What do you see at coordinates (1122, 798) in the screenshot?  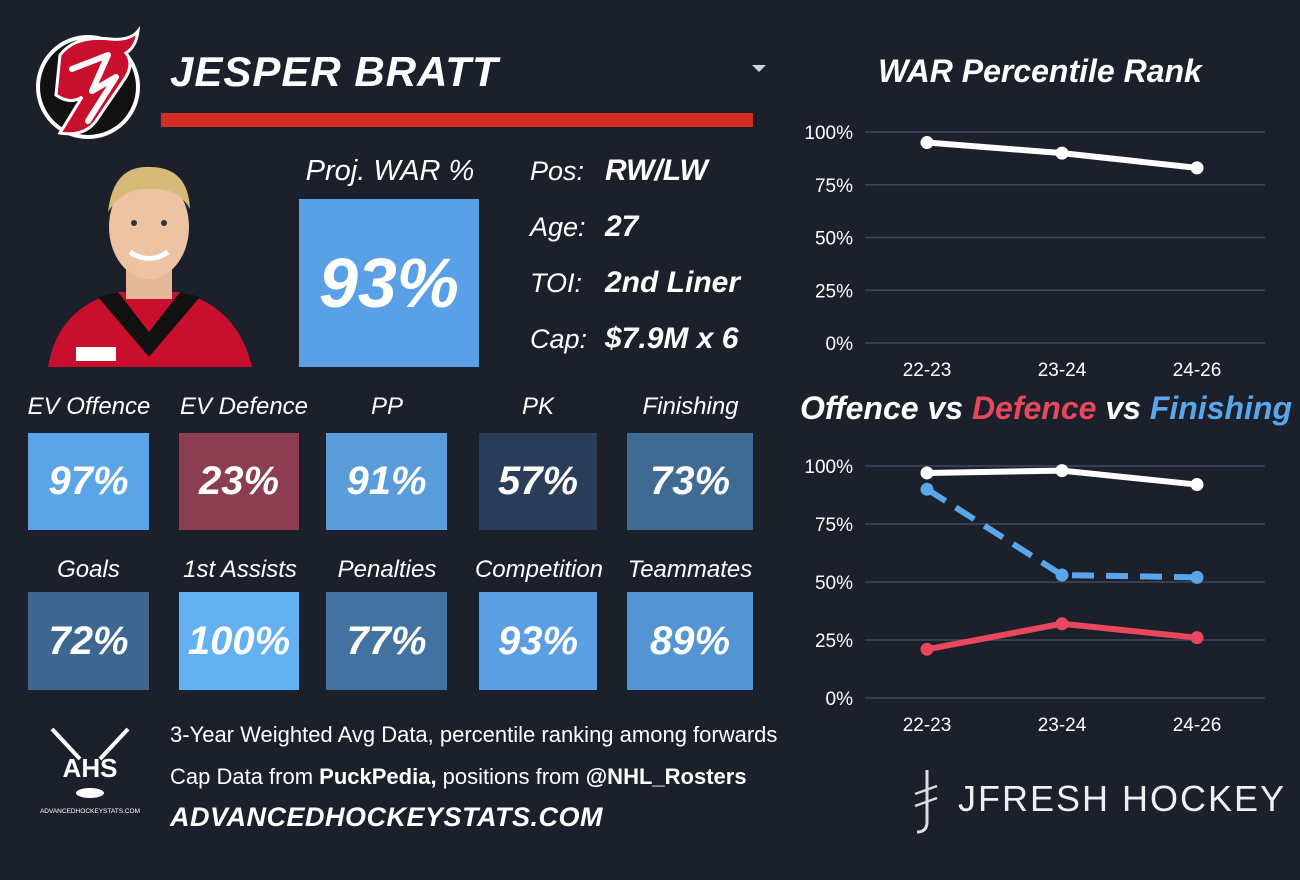 I see `jfresh-hockey-brand: JFRESH HOCKEY` at bounding box center [1122, 798].